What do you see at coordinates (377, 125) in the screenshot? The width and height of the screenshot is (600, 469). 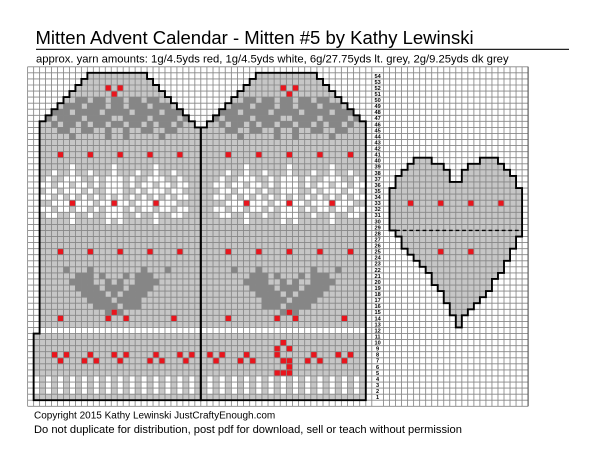 I see `svg-text: 46` at bounding box center [377, 125].